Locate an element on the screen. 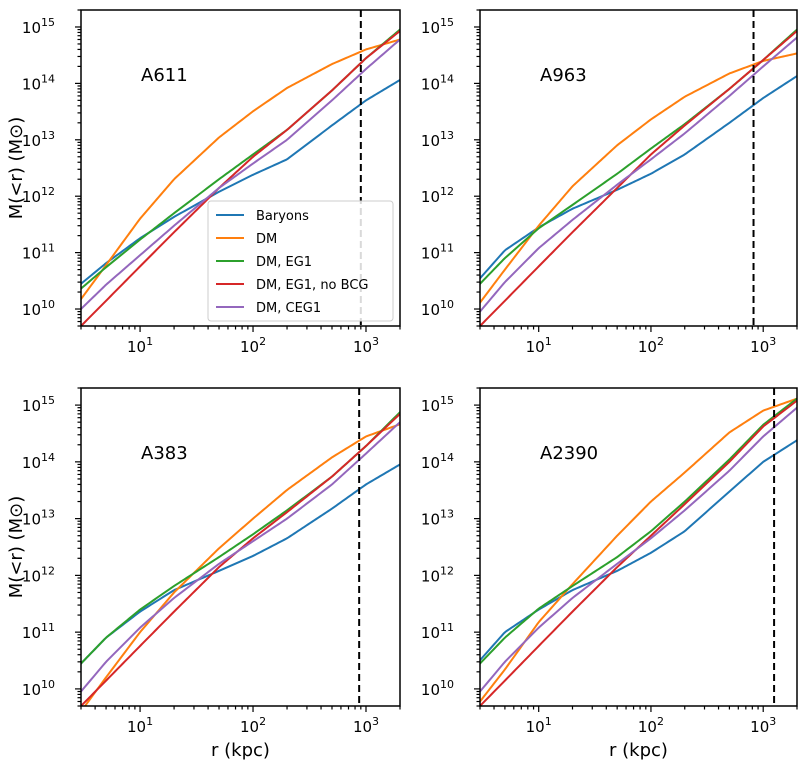 This screenshot has width=805, height=765. legend-label-dm-eg1-no-bcg: DM, EG1, no BCG is located at coordinates (312, 285).